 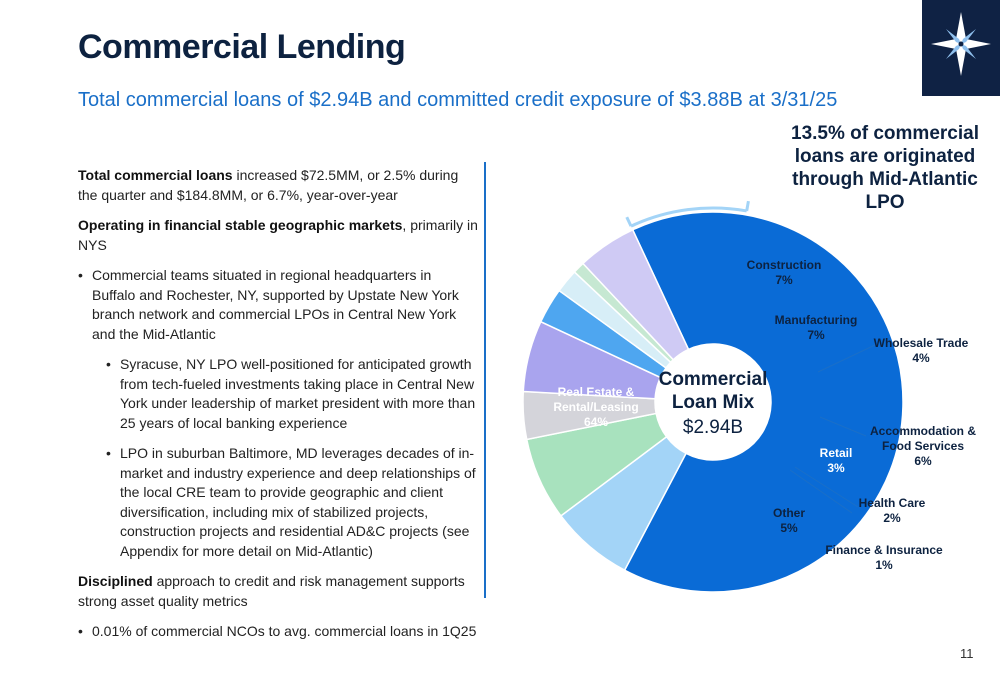 I want to click on slice-value-4: 6%, so click(x=923, y=461).